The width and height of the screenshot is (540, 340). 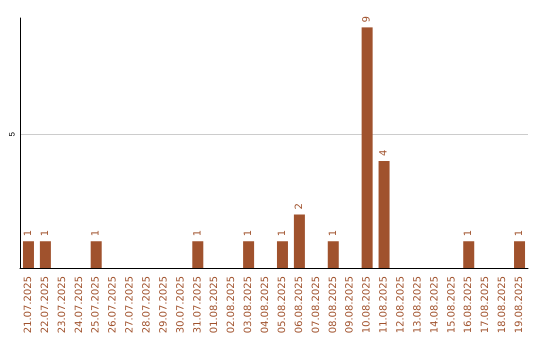 What do you see at coordinates (282, 305) in the screenshot?
I see `x-tick-label: 05.08.2025` at bounding box center [282, 305].